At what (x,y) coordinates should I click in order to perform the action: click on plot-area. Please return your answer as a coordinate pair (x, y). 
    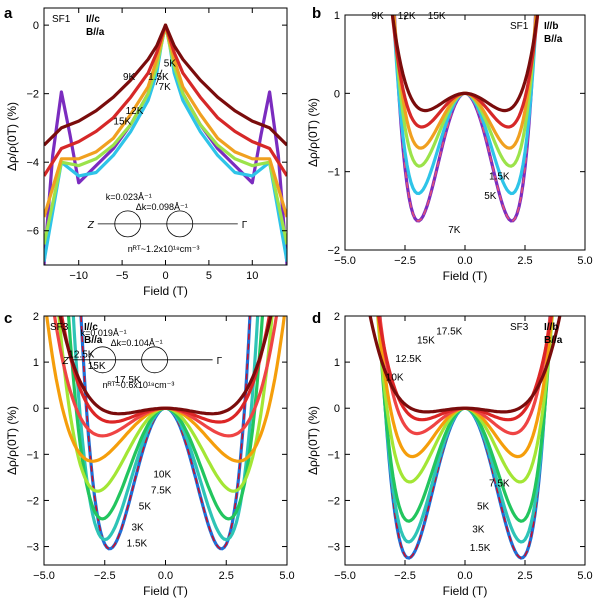
    Looking at the image, I should click on (465, 438).